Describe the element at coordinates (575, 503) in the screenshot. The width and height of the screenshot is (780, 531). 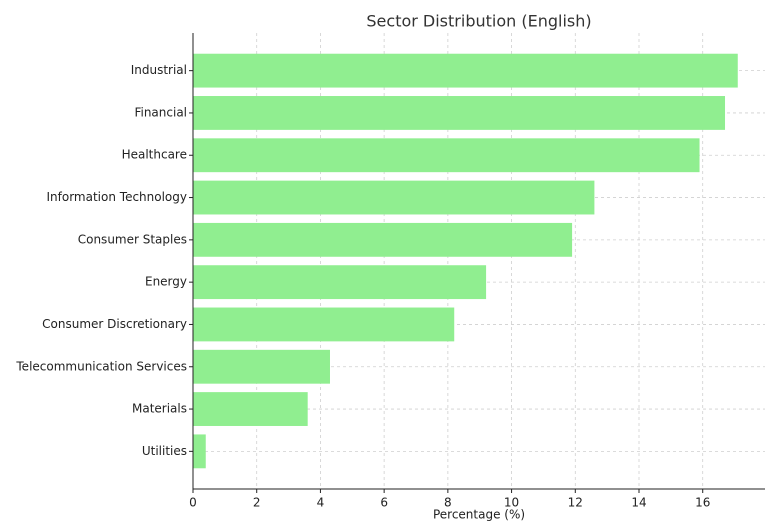
I see `x-tick-label: 12` at that location.